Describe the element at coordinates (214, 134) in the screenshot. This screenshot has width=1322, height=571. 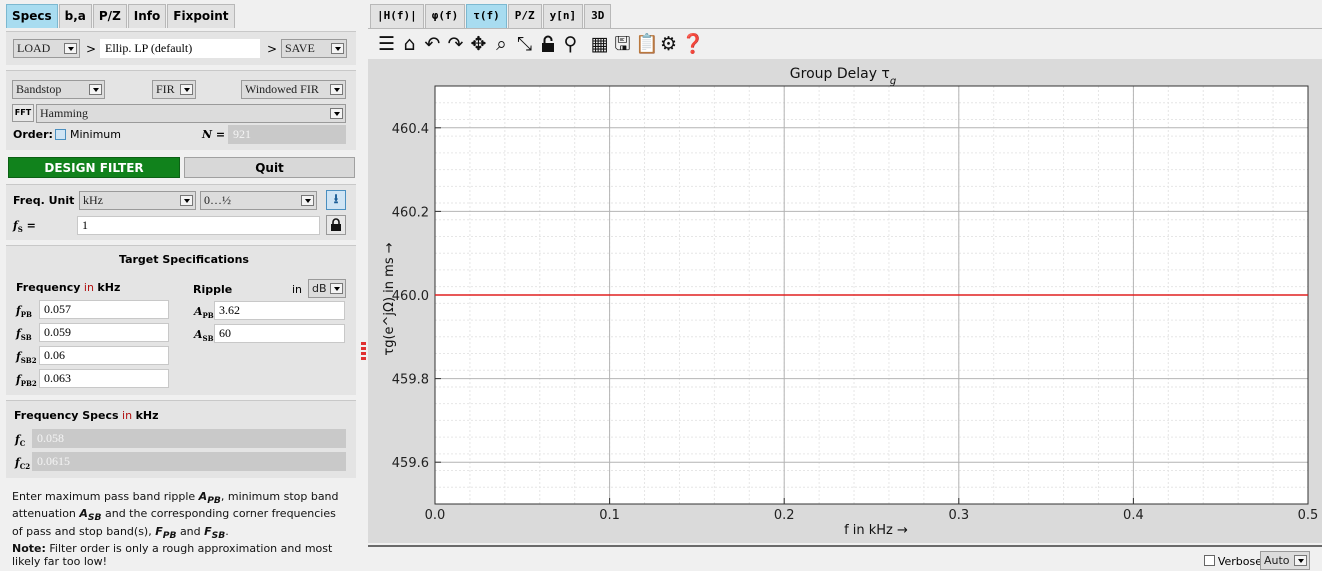
I see `n-label: N =` at that location.